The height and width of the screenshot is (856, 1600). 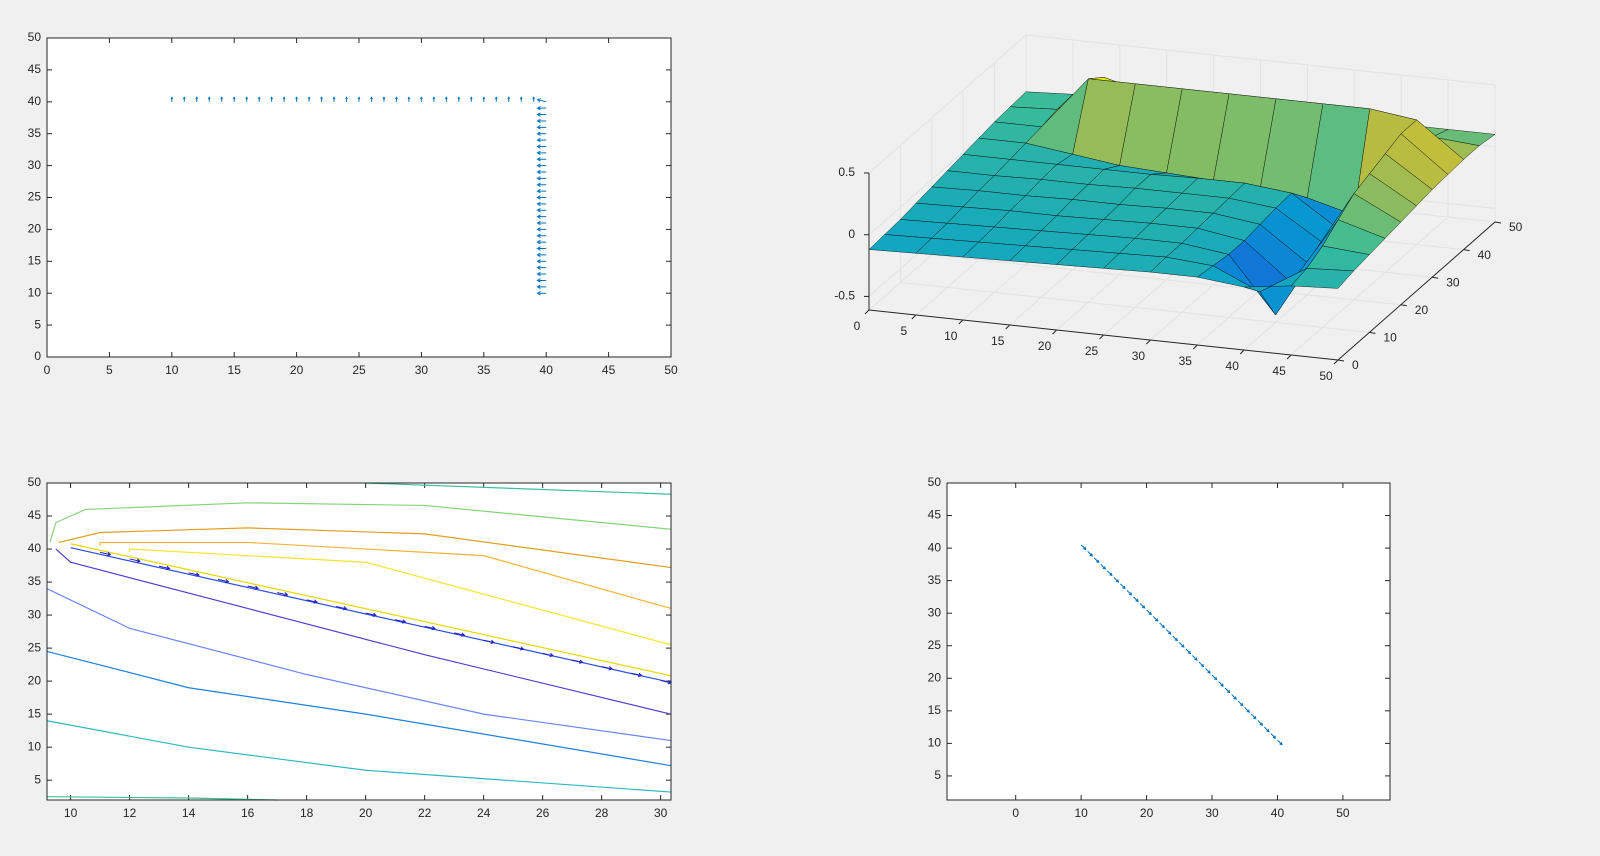 What do you see at coordinates (359, 370) in the screenshot?
I see `x-tick-label: 25` at bounding box center [359, 370].